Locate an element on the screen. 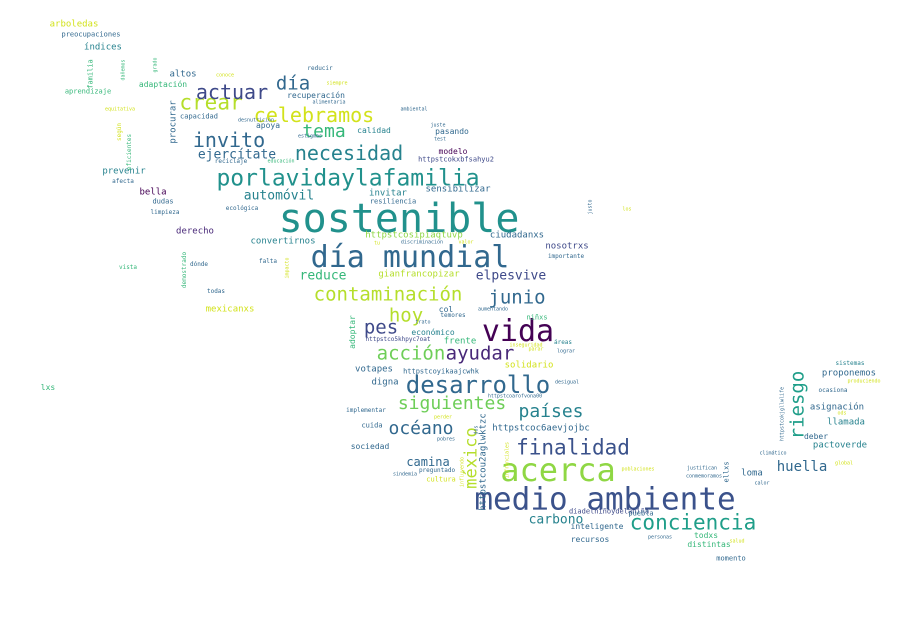 This screenshot has height=620, width=900. word-vida: vida is located at coordinates (518, 331).